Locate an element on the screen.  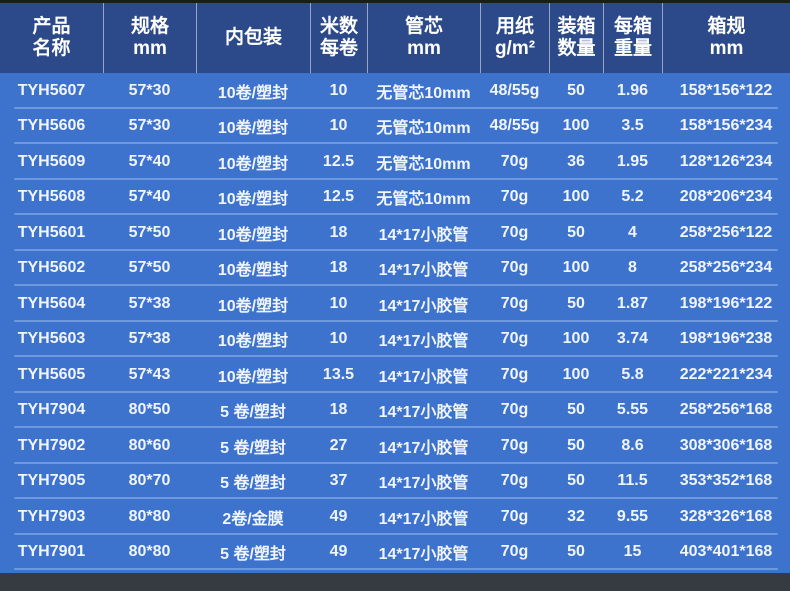
cell-meters-per-roll: 27 is located at coordinates (338, 445).